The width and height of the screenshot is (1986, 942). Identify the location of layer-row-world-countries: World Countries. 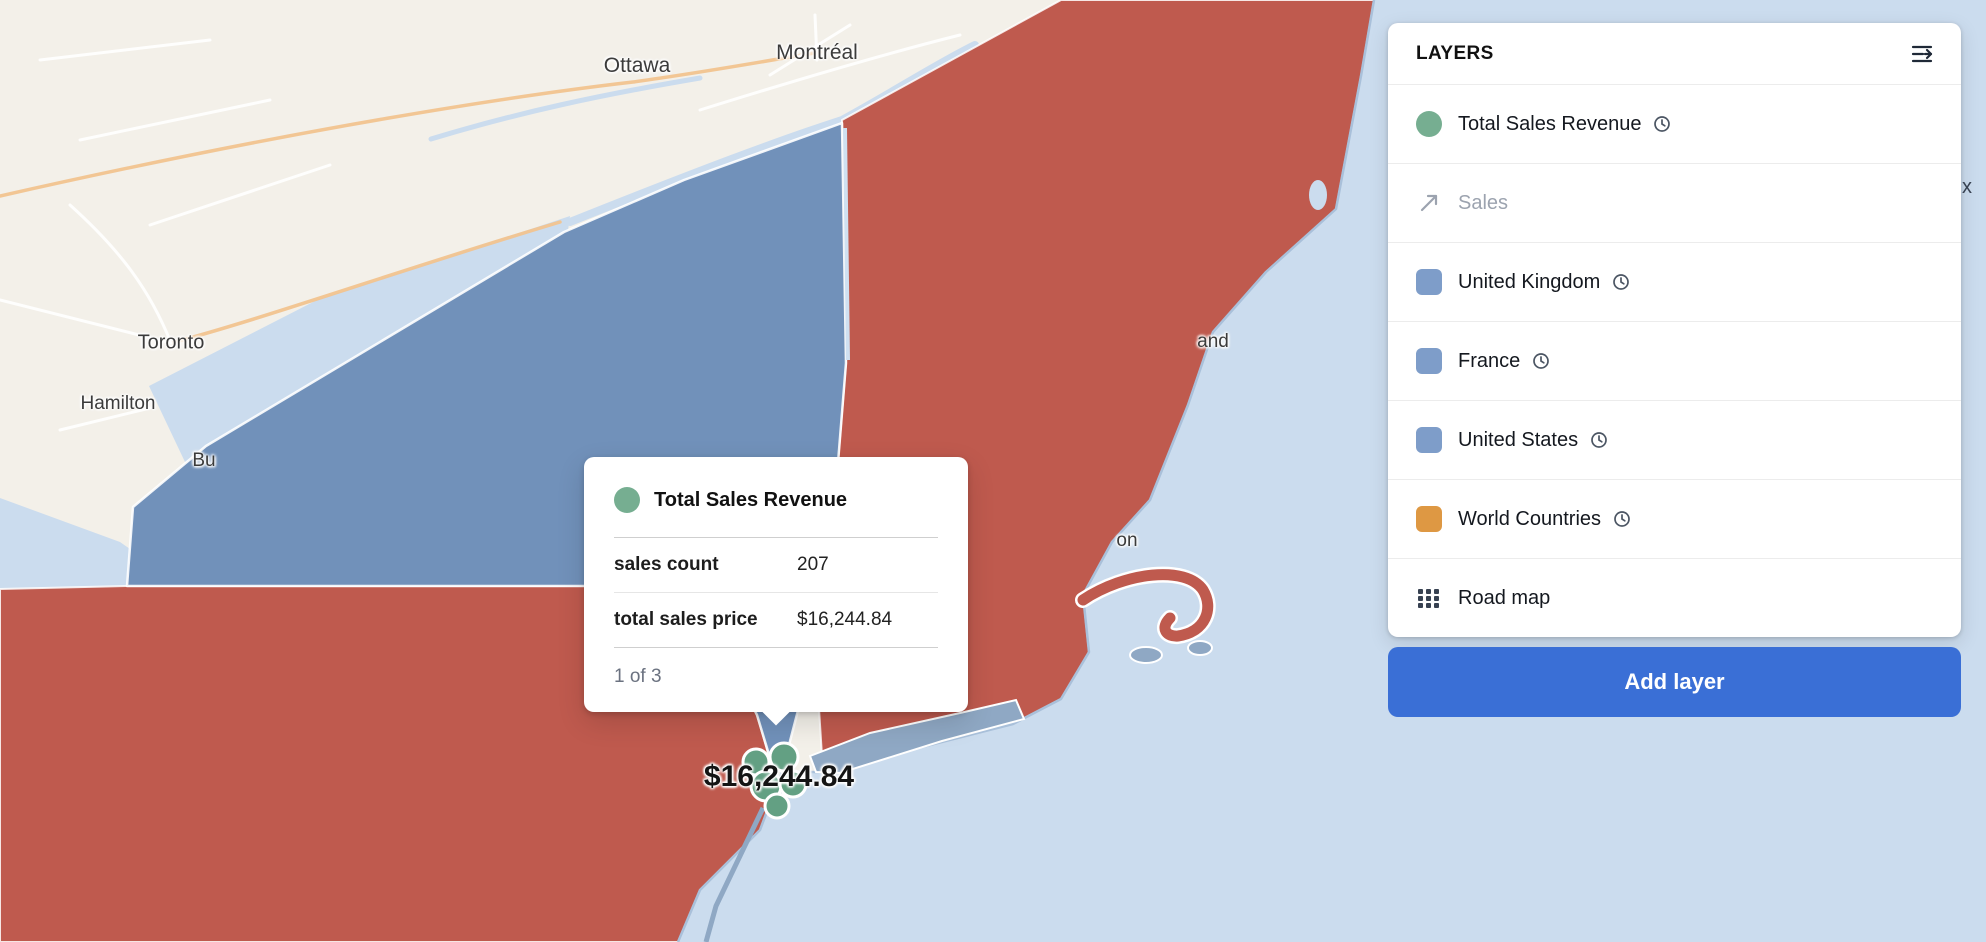
(1674, 518).